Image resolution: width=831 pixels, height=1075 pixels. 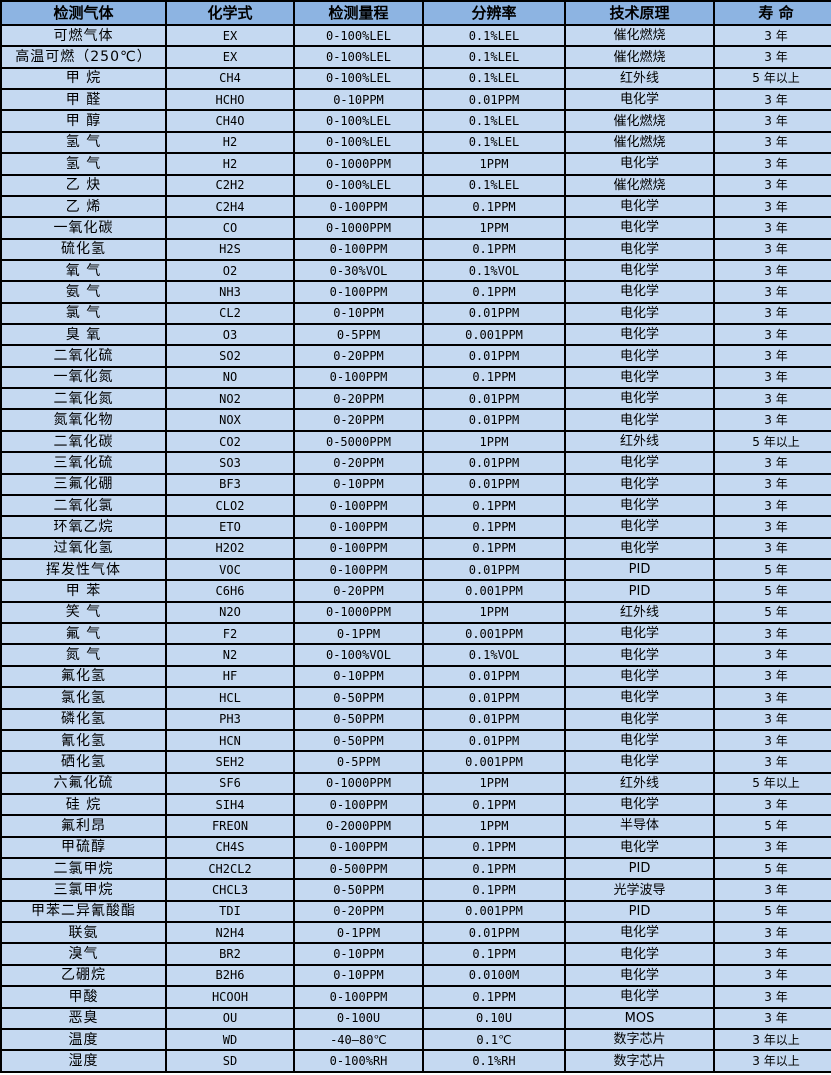 I want to click on cell-formula: OU, so click(x=230, y=1018).